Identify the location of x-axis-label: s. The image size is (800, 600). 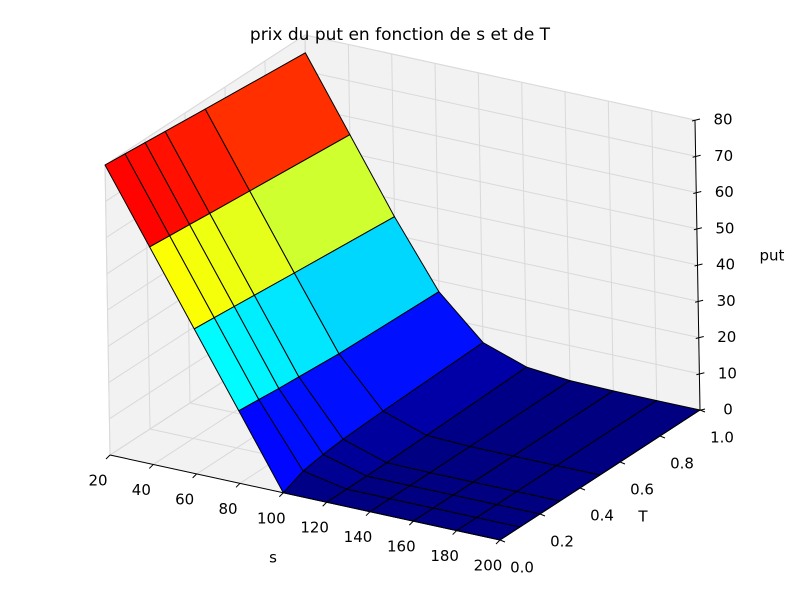
(273, 558).